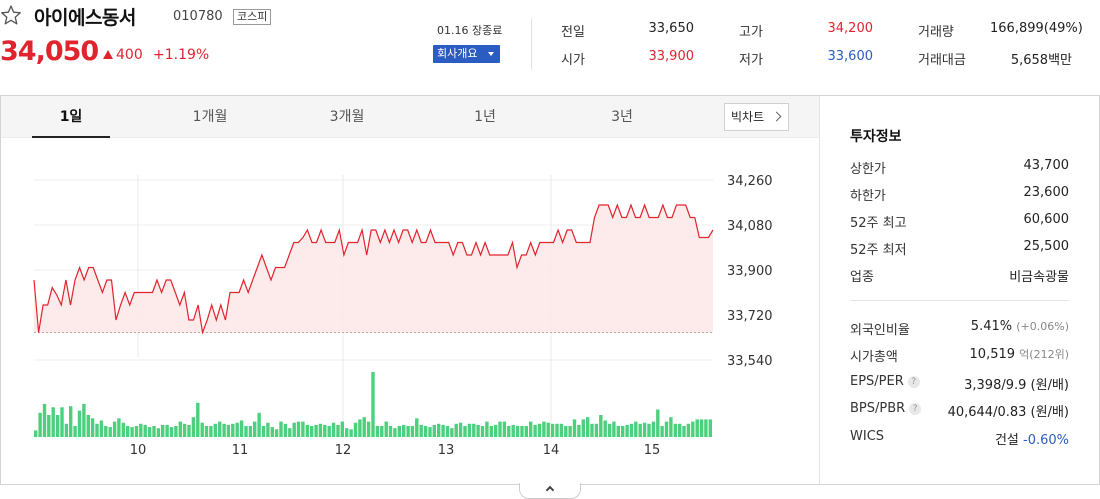 The height and width of the screenshot is (499, 1100). What do you see at coordinates (987, 412) in the screenshot?
I see `bps-pbr: 40,644/0.83` at bounding box center [987, 412].